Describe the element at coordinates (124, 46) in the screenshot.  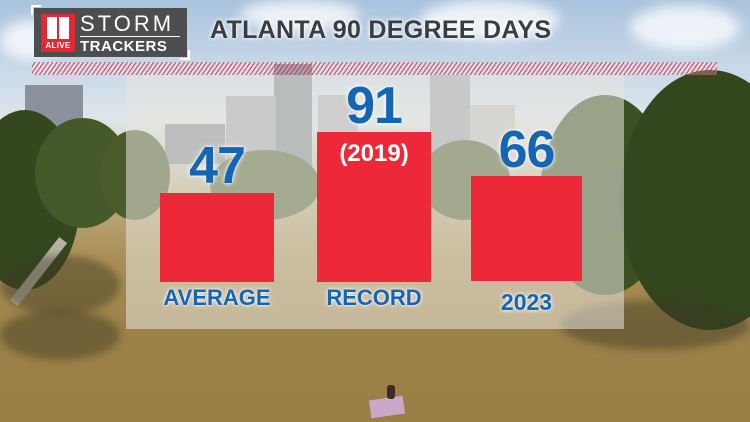
I see `logo-line2: TRACKERS` at that location.